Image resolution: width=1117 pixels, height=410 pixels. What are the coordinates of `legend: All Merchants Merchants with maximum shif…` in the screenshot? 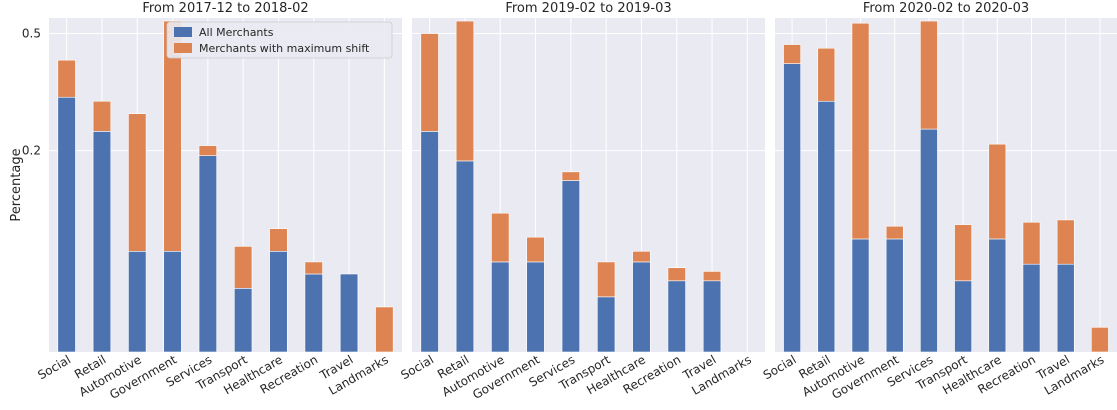 It's located at (279, 40).